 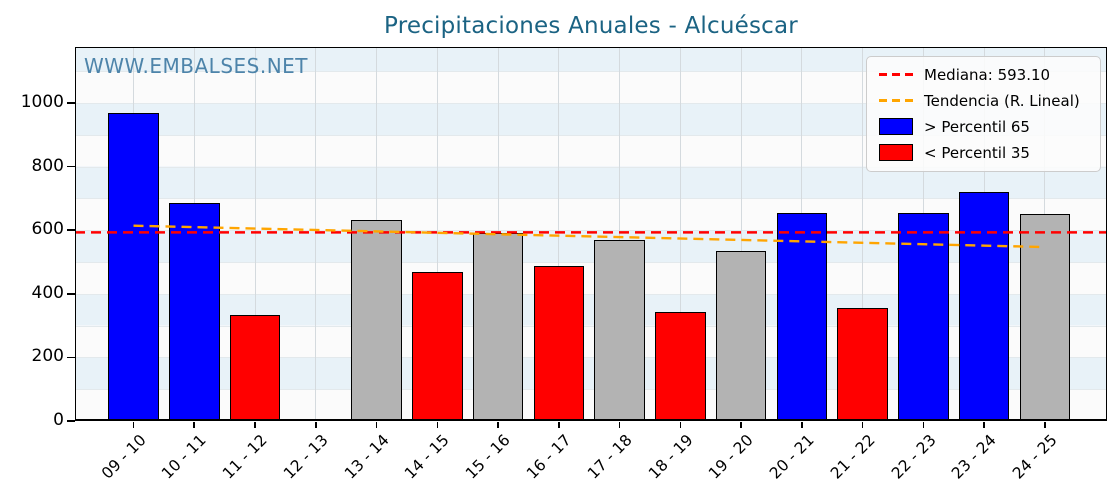 I want to click on x-tick-label: 15 - 16, so click(x=488, y=457).